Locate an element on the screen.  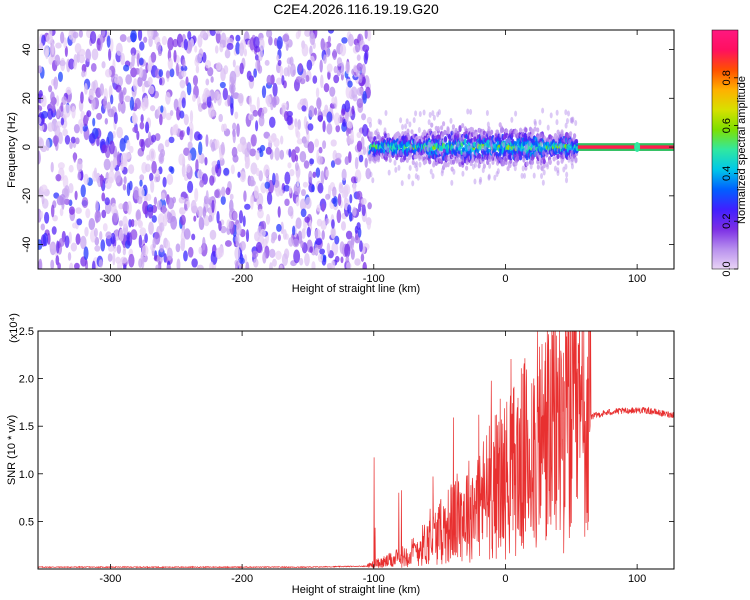
colorbar-tick-label: 0.4 is located at coordinates (727, 173).